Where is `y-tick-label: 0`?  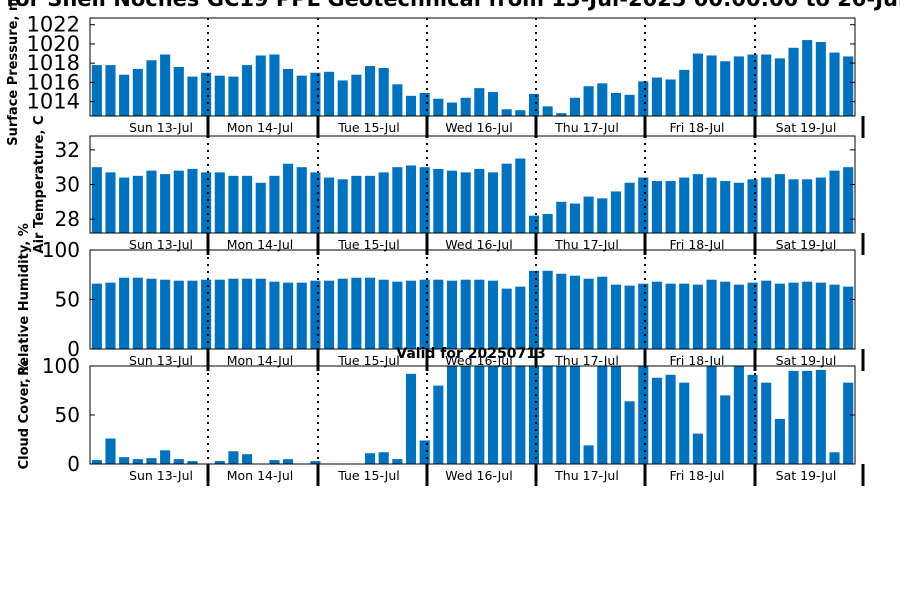 y-tick-label: 0 is located at coordinates (73, 464).